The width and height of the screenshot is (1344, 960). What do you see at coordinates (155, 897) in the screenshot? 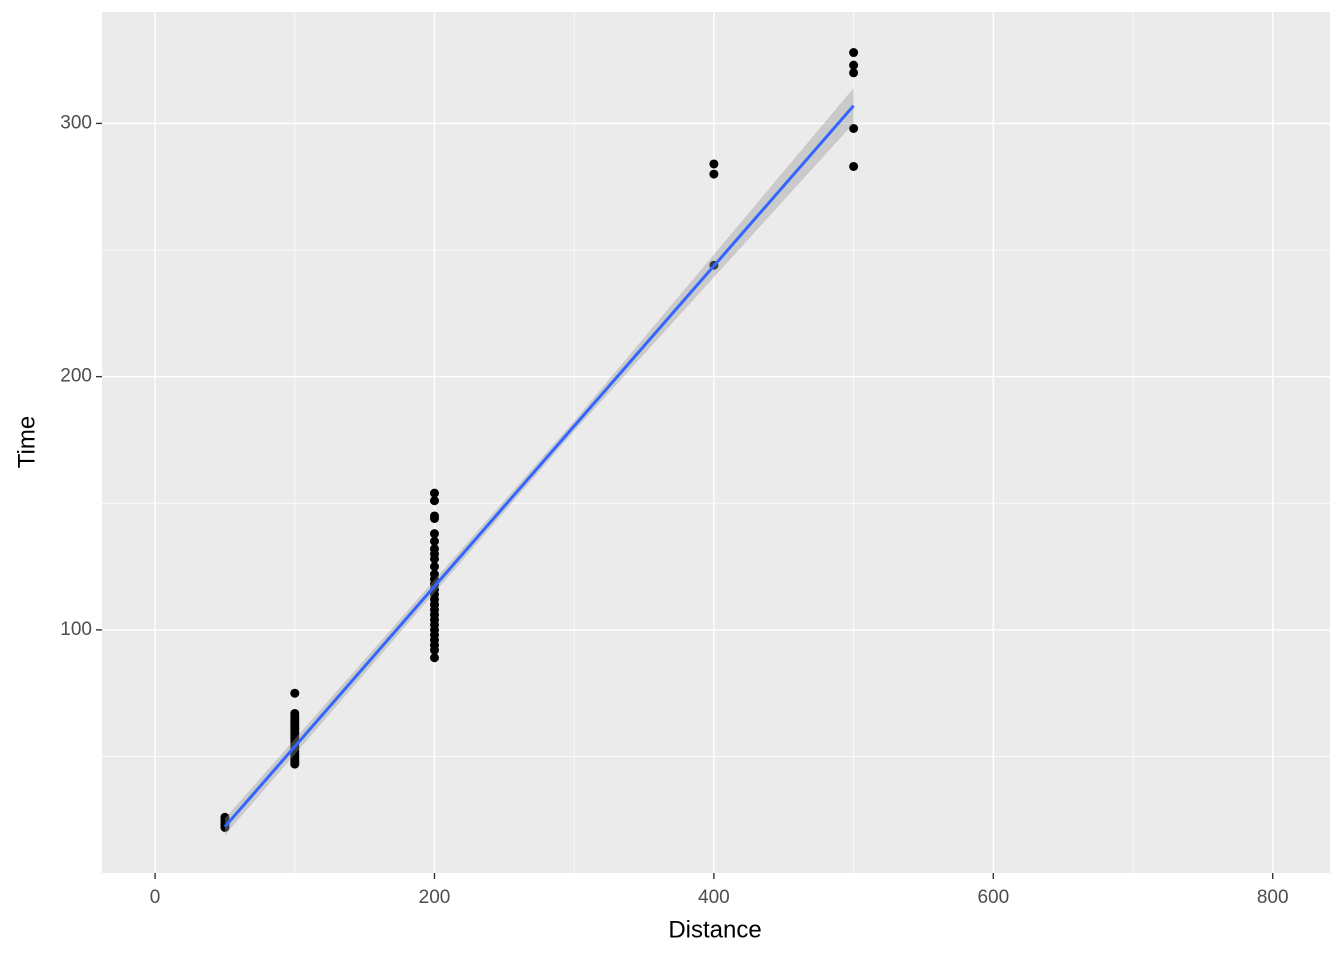
I see `x-tick-label: 0` at bounding box center [155, 897].